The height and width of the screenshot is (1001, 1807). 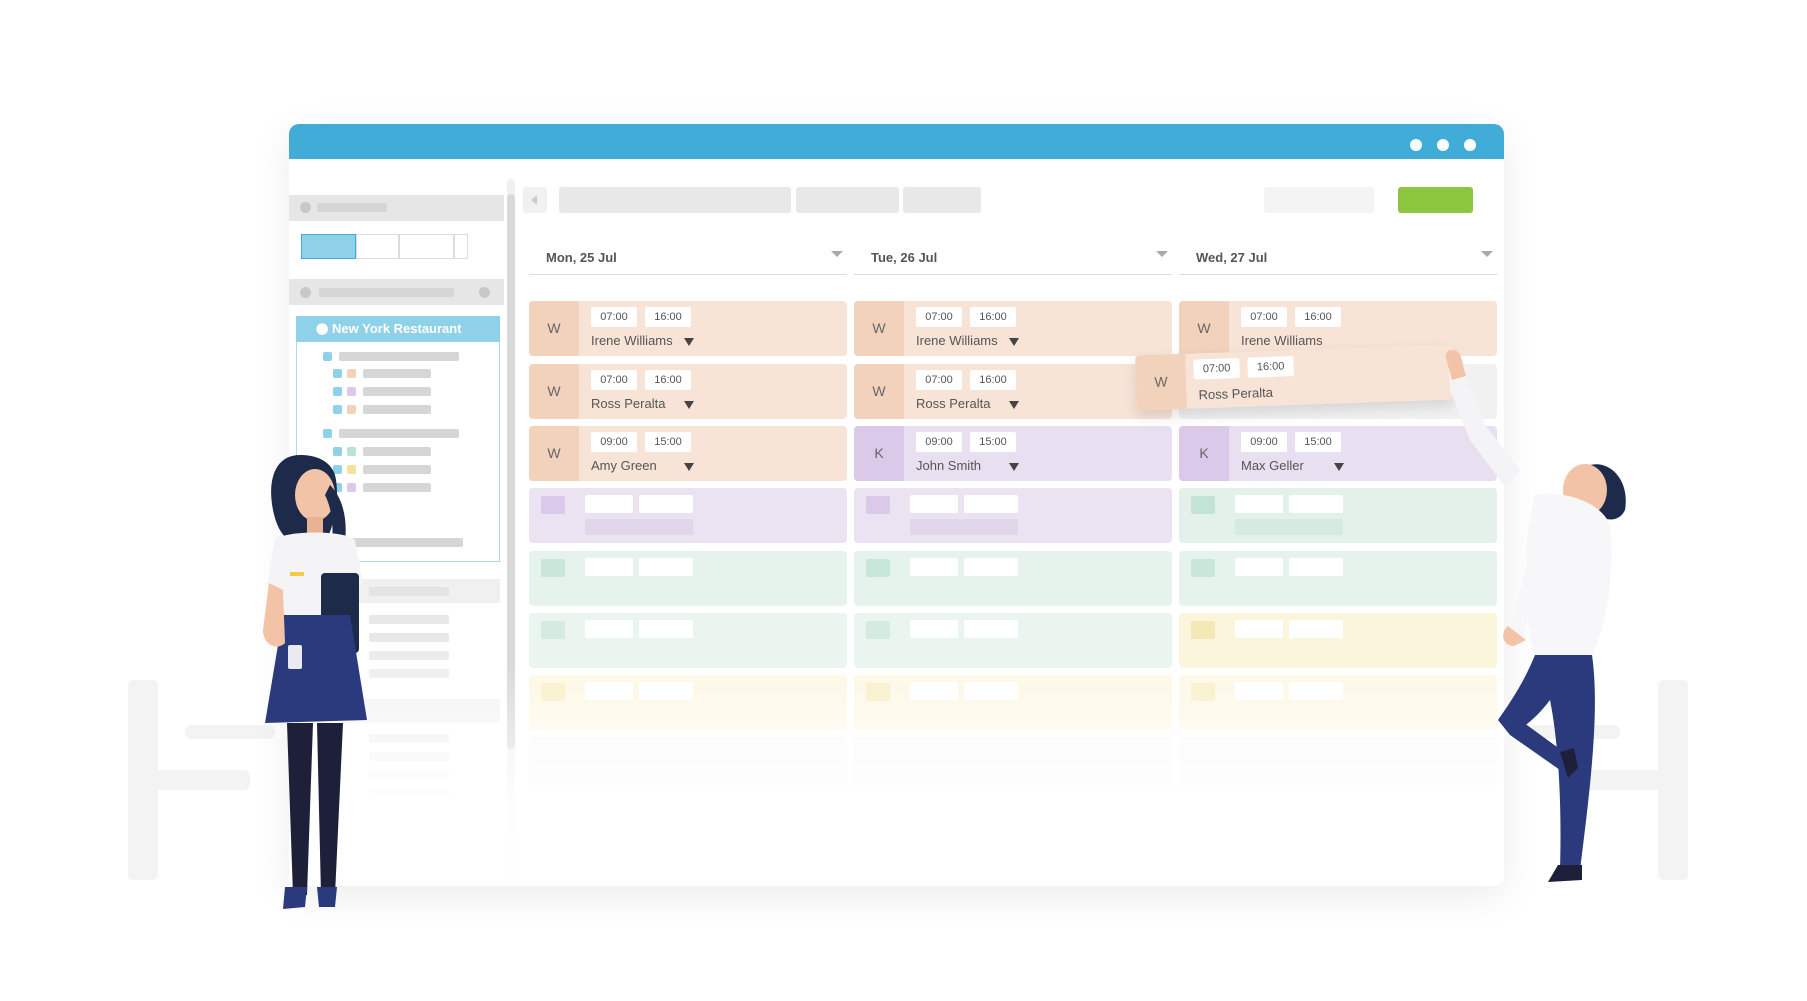 I want to click on waitress-apron, so click(x=316, y=669).